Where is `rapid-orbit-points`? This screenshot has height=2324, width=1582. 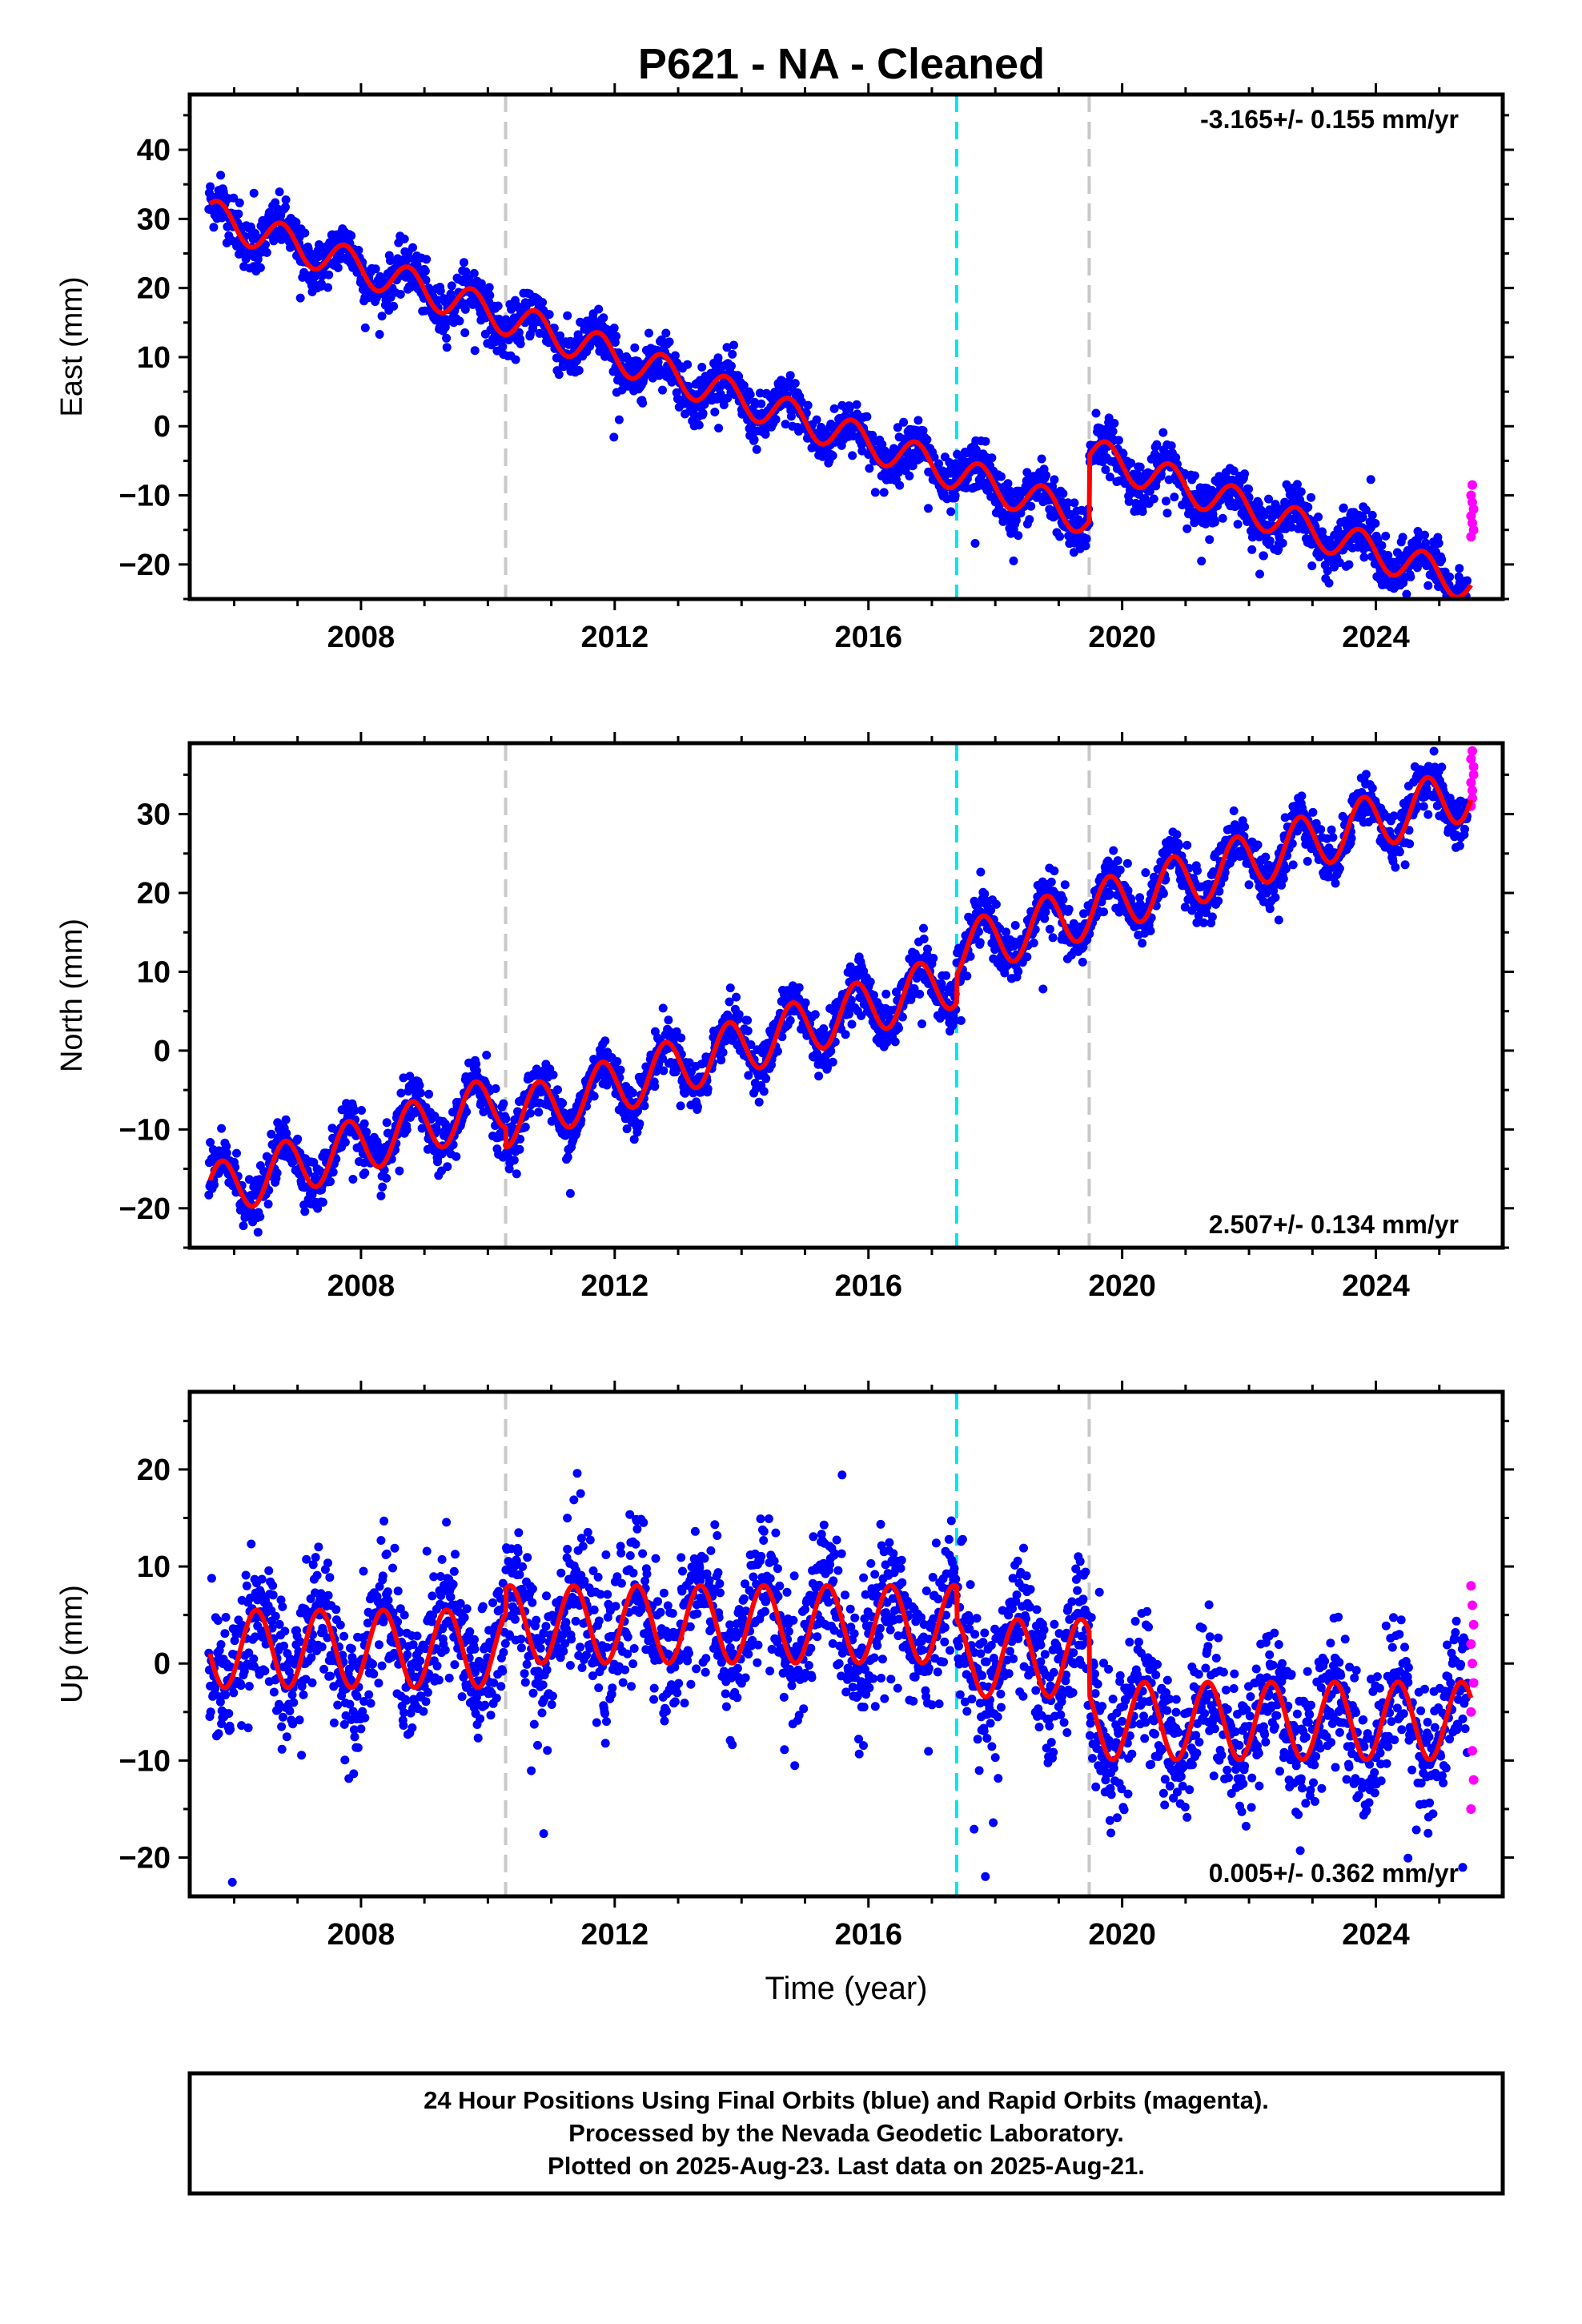 rapid-orbit-points is located at coordinates (1472, 511).